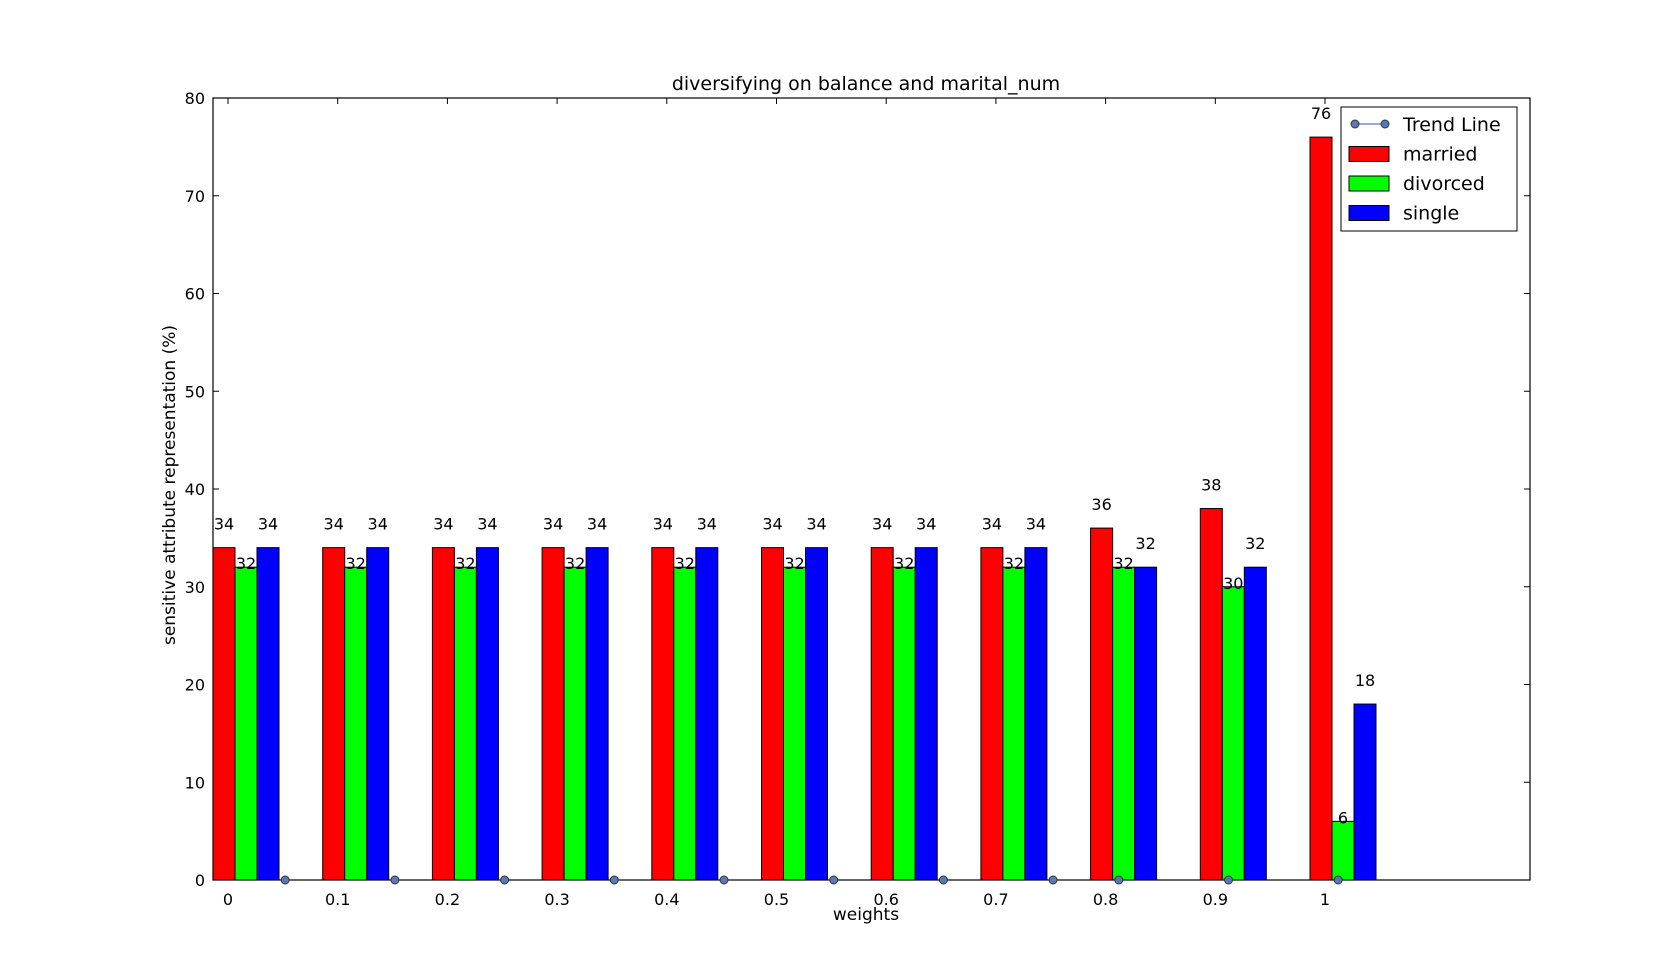  Describe the element at coordinates (776, 899) in the screenshot. I see `x-tick-label: 0.5` at that location.